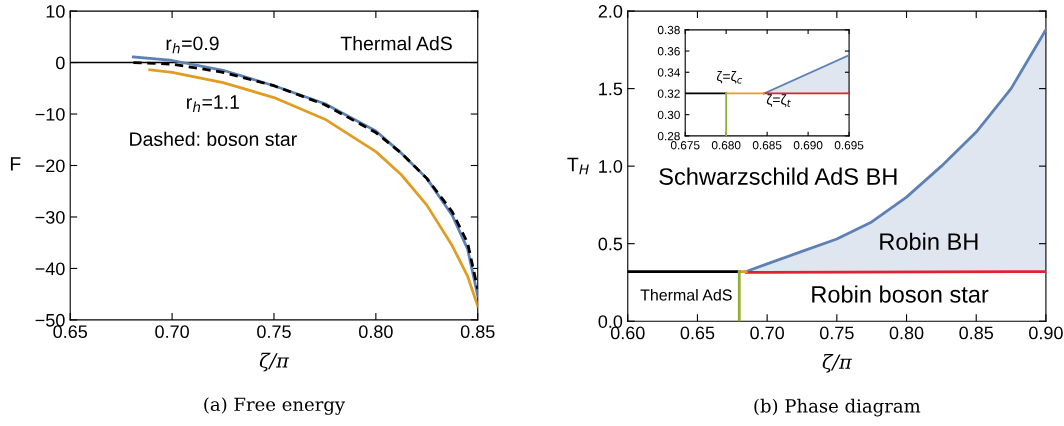 The width and height of the screenshot is (1064, 426). Describe the element at coordinates (668, 51) in the screenshot. I see `y-tick-label: 0.36` at that location.